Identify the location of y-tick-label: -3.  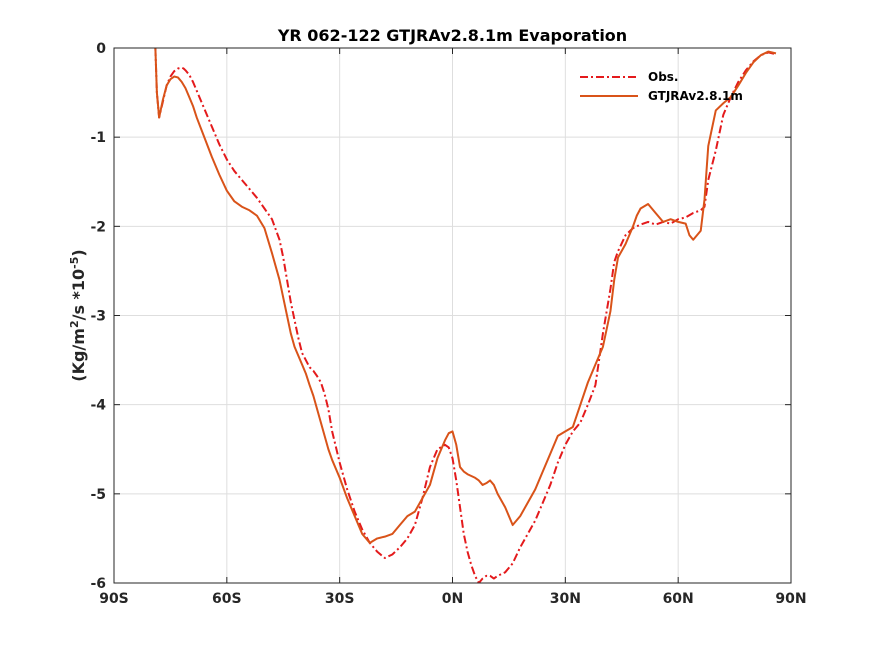
(98, 317).